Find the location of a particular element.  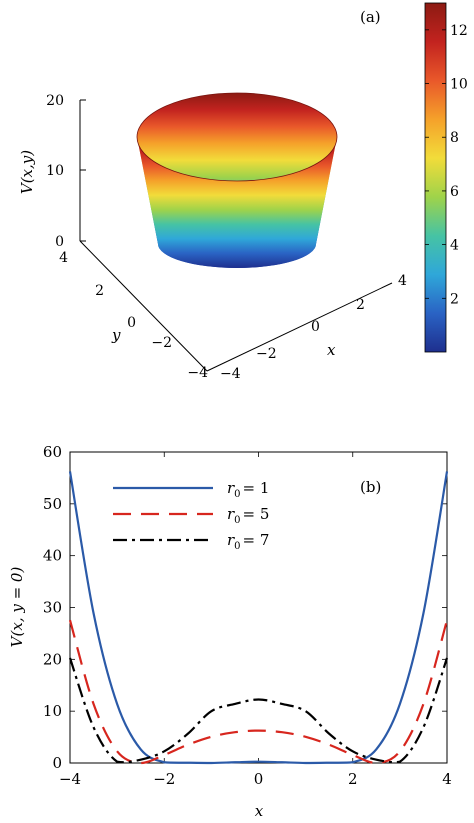

y-tick-label: 60 is located at coordinates (52, 452).